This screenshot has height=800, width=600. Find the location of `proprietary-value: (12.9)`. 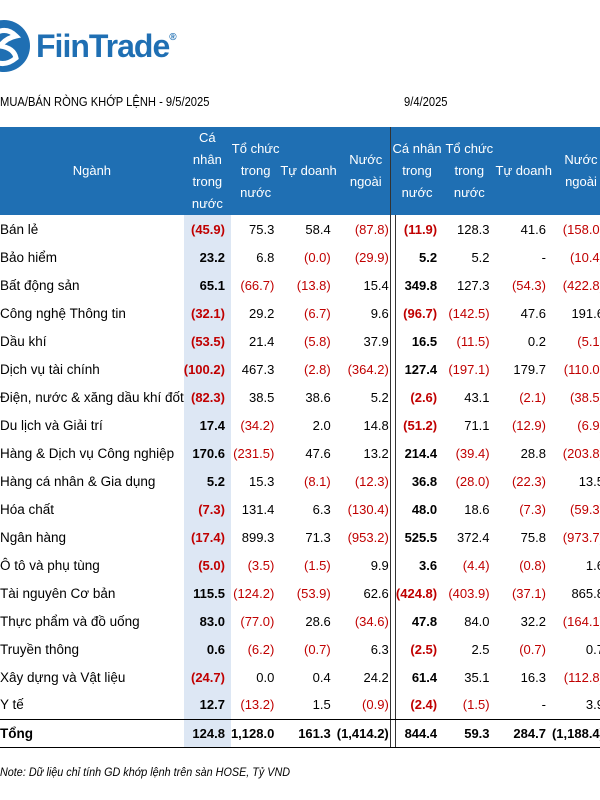

proprietary-value: (12.9) is located at coordinates (528, 425).